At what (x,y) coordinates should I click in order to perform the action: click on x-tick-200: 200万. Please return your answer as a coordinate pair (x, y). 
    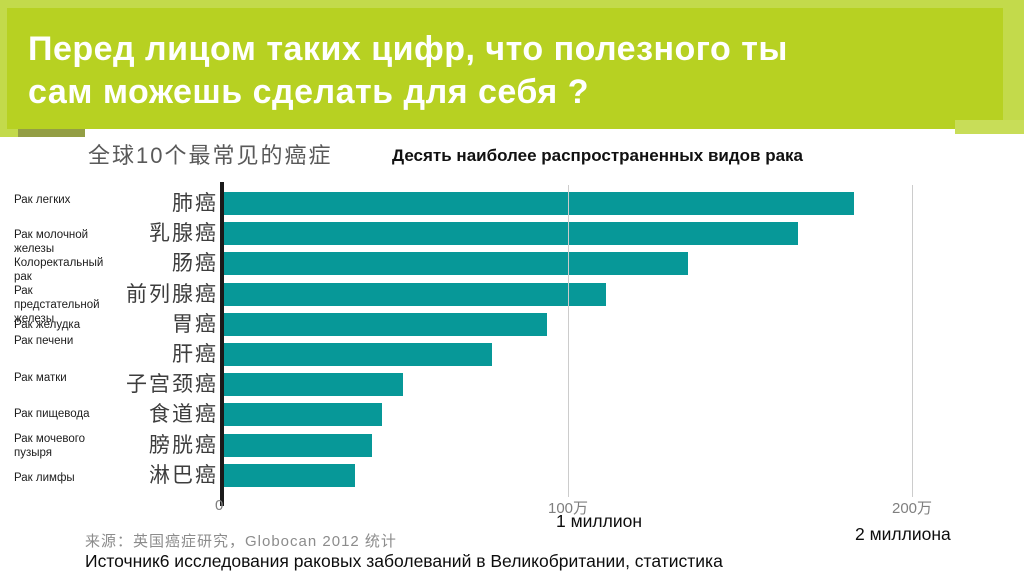
    Looking at the image, I should click on (912, 508).